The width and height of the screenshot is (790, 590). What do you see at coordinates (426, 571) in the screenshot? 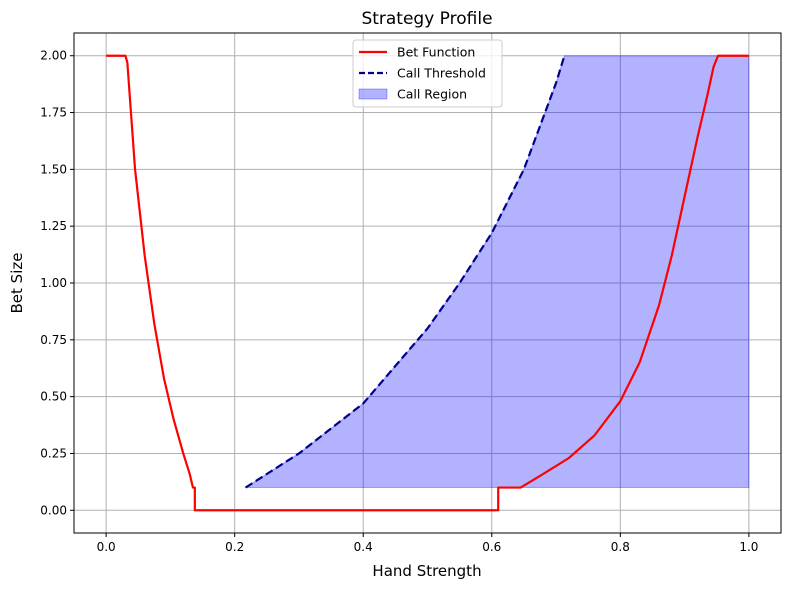
I see `x-axis-label: Hand Strength` at bounding box center [426, 571].